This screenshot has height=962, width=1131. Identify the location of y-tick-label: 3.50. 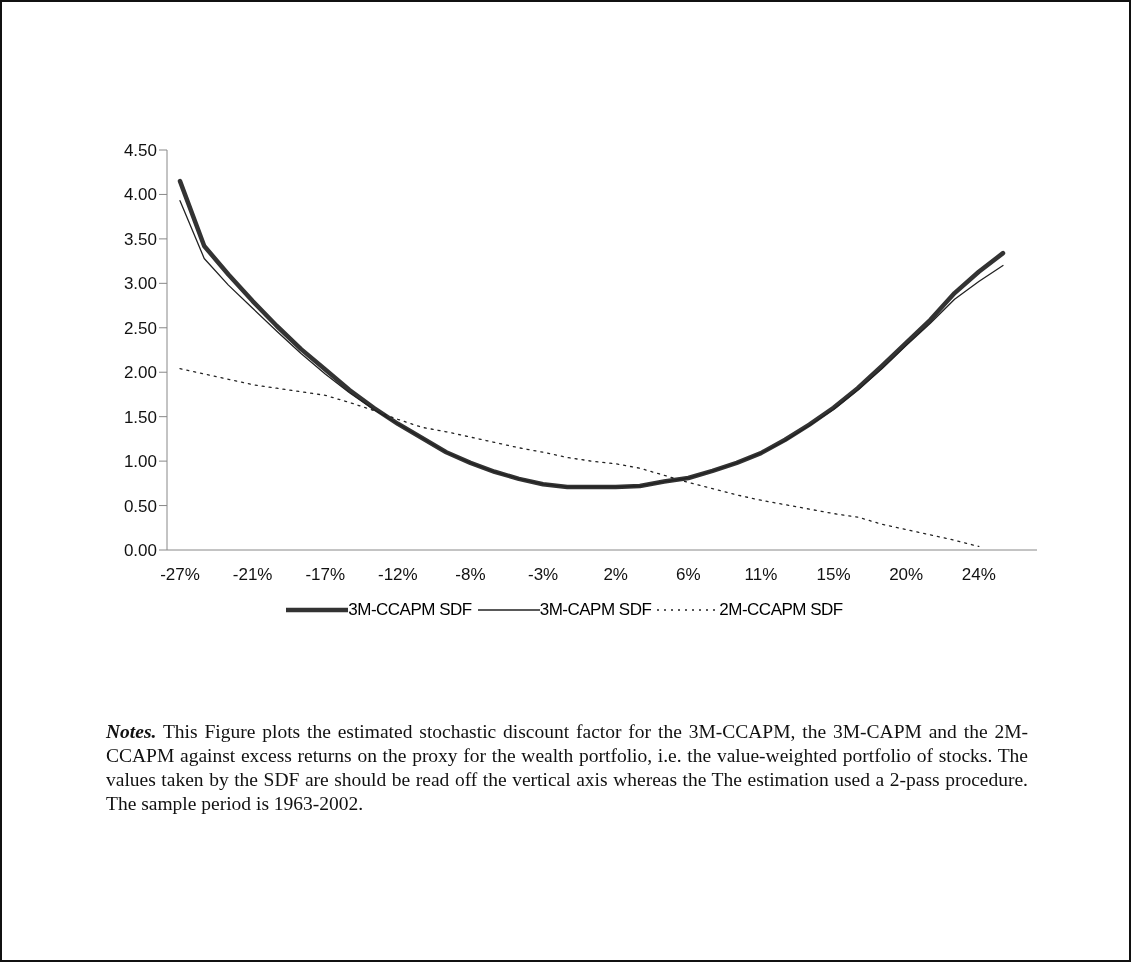
(140, 239).